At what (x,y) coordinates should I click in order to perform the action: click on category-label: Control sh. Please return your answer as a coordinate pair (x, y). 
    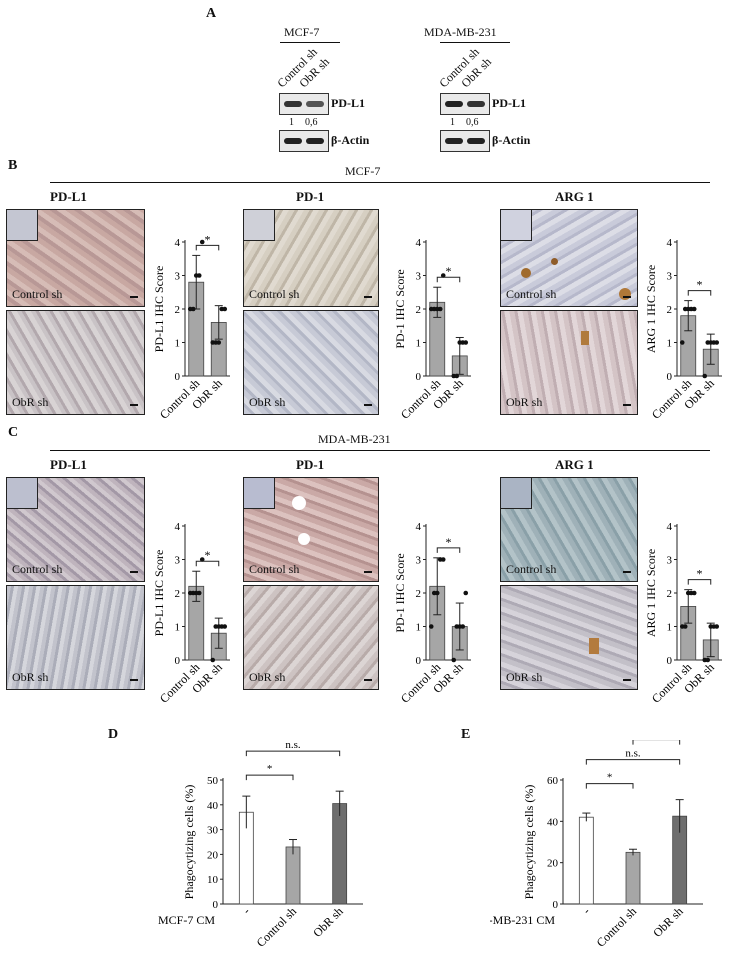
    Looking at the image, I should click on (276, 926).